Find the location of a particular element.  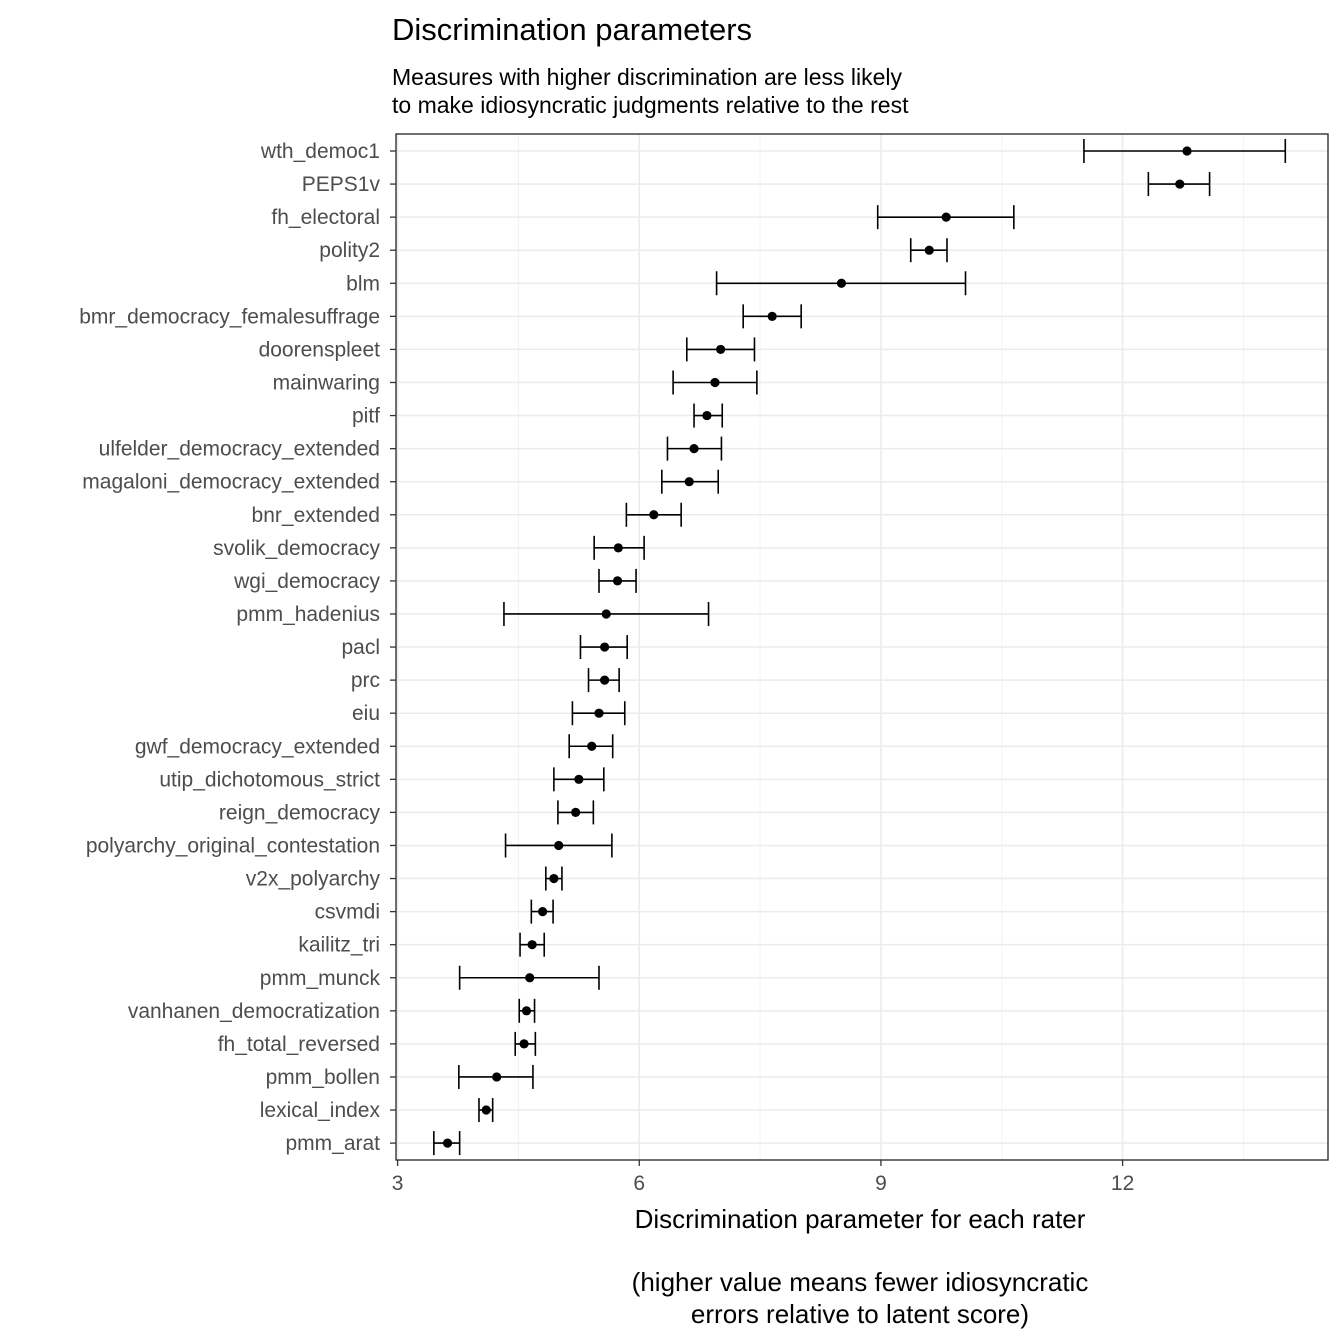

y-tick-label-pacl: pacl is located at coordinates (360, 647).